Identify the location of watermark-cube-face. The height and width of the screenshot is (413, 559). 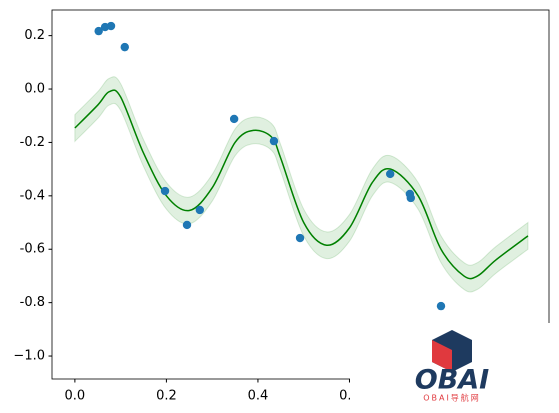
(442, 356).